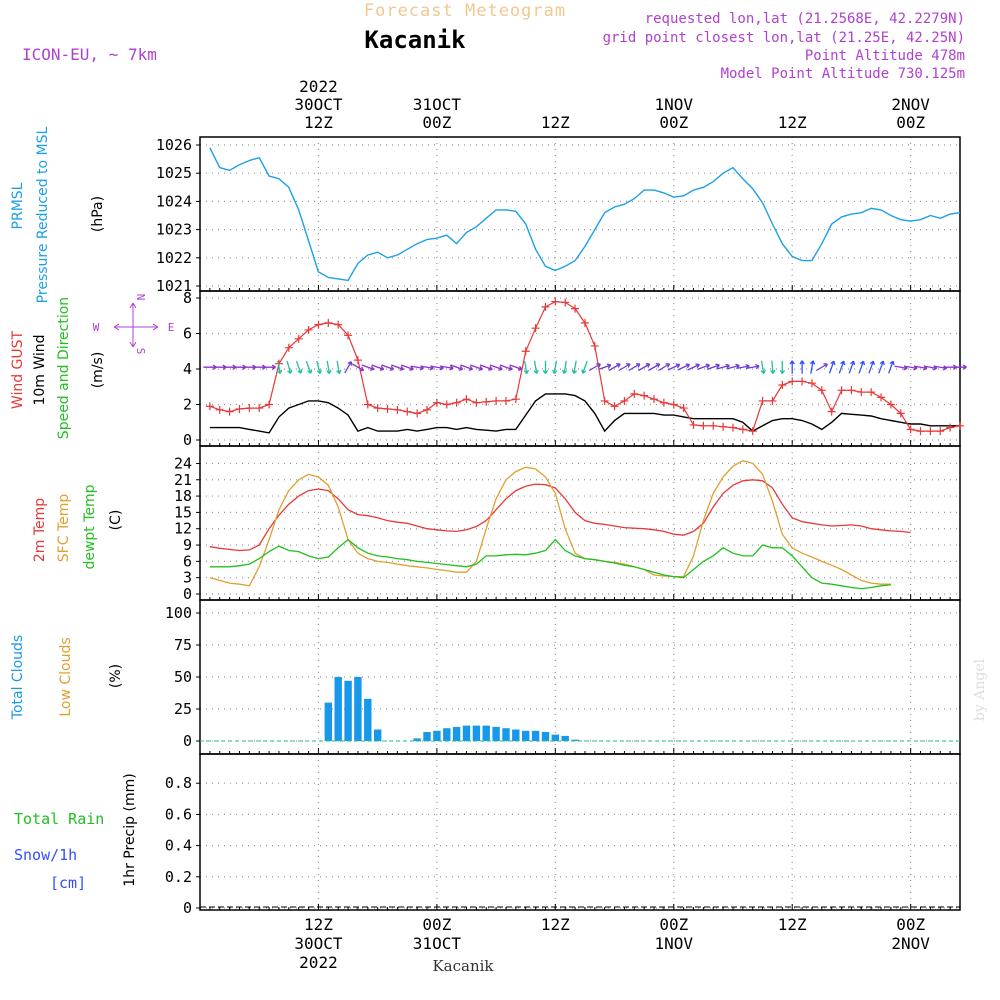  Describe the element at coordinates (183, 463) in the screenshot. I see `temperature-ytick-label: 24` at that location.